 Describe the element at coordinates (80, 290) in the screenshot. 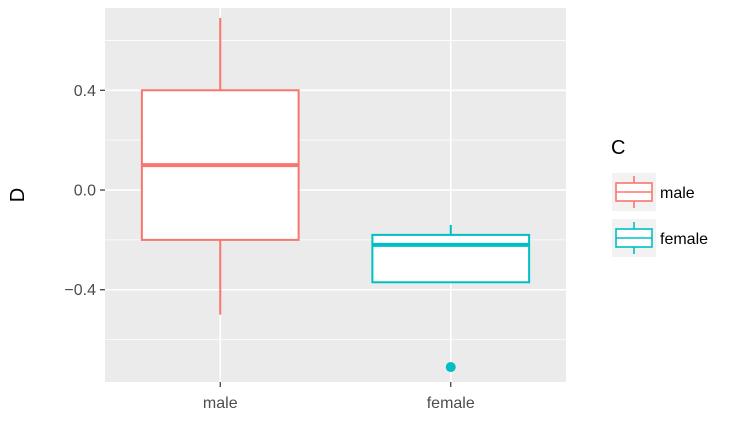

I see `y-tick-label: −0.4` at that location.